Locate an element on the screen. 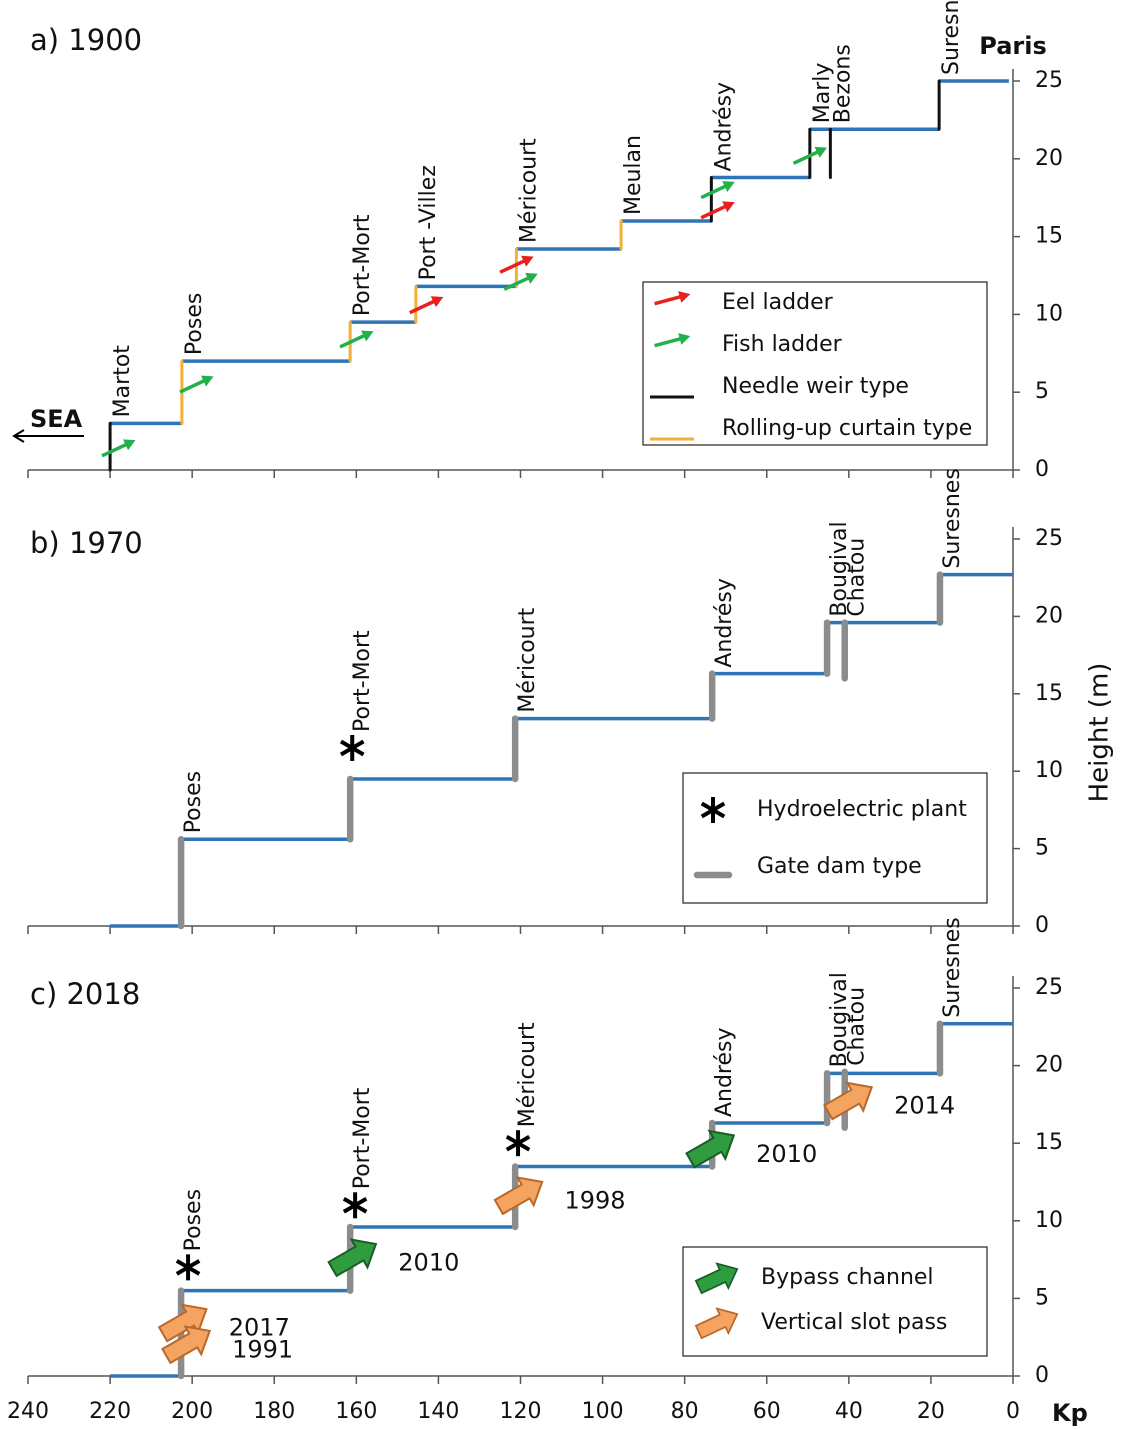 This screenshot has width=1121, height=1429. legend-label: Hydroelectric plant is located at coordinates (862, 809).